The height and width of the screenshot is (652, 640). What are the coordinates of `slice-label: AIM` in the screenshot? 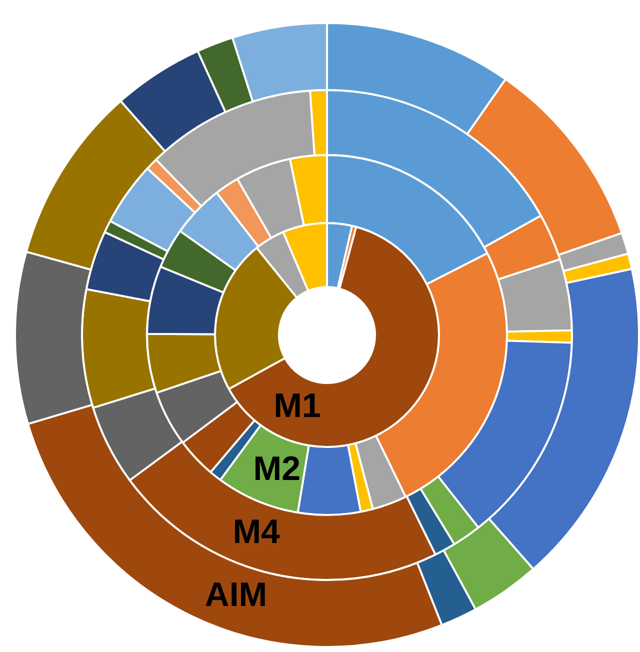 It's located at (236, 595).